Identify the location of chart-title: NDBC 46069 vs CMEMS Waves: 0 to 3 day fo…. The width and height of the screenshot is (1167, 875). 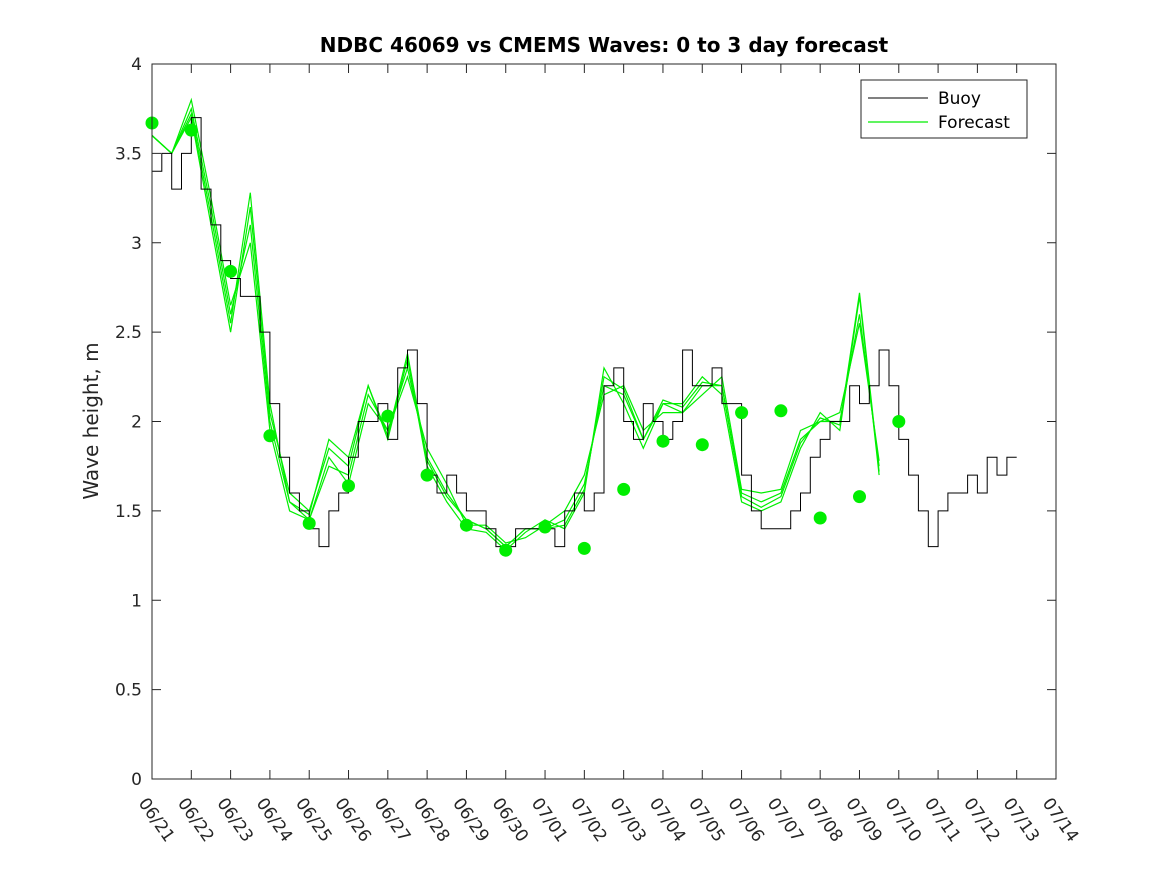
(604, 45).